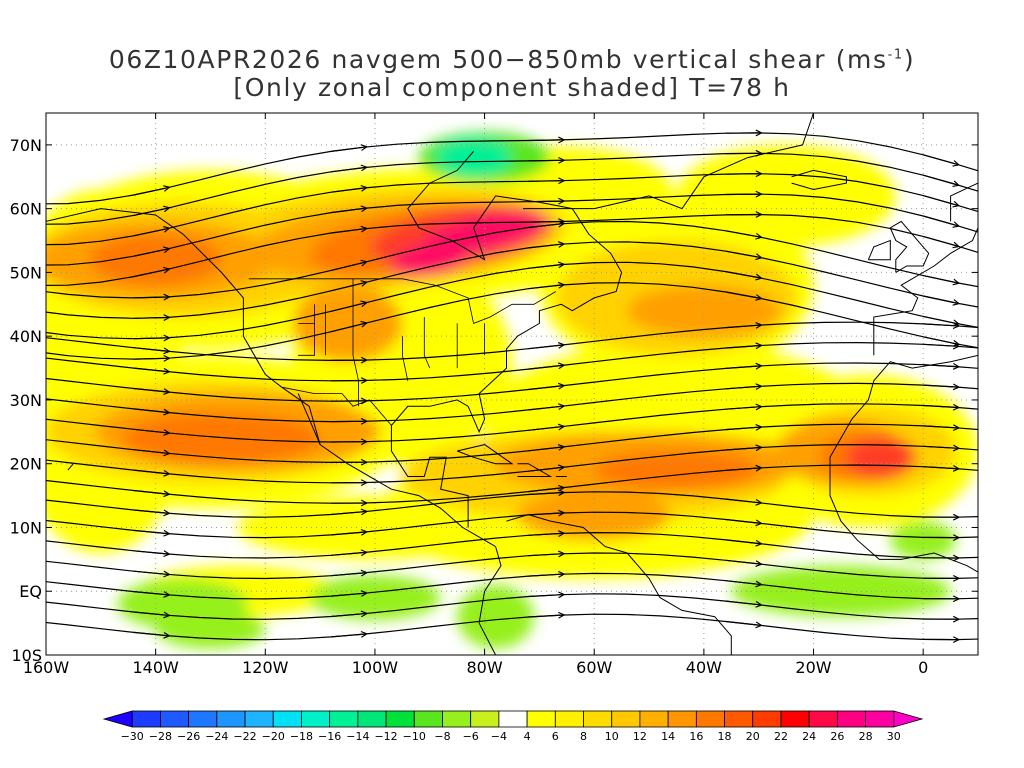 Image resolution: width=1024 pixels, height=768 pixels. What do you see at coordinates (301, 736) in the screenshot?
I see `colorbar-label: −18` at bounding box center [301, 736].